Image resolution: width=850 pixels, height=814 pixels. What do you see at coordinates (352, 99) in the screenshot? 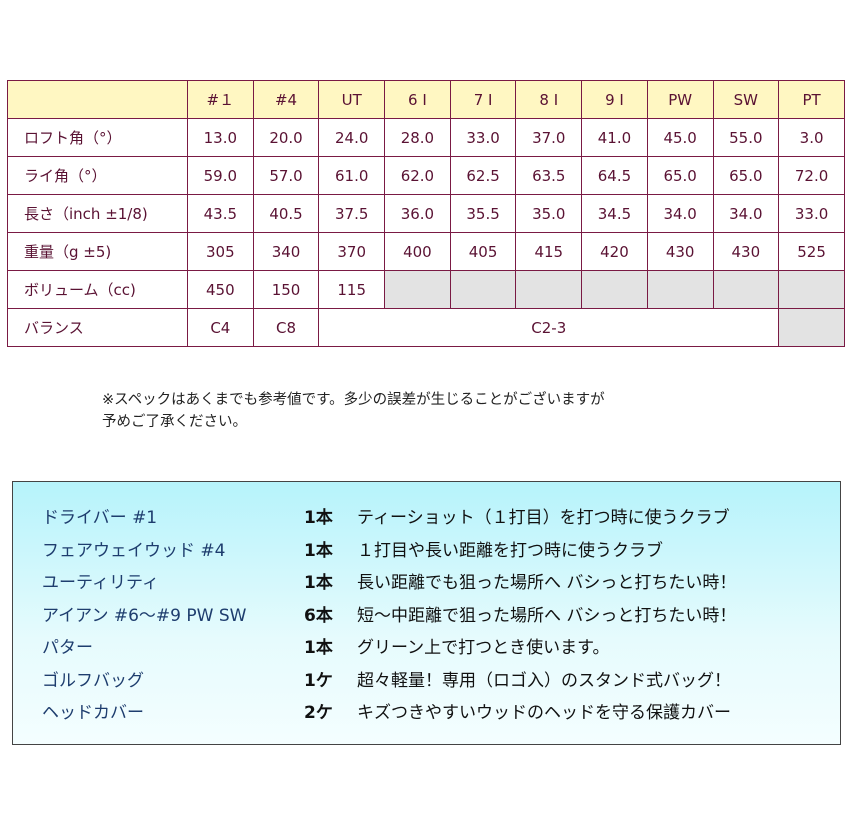
I see `col-header: UT` at bounding box center [352, 99].